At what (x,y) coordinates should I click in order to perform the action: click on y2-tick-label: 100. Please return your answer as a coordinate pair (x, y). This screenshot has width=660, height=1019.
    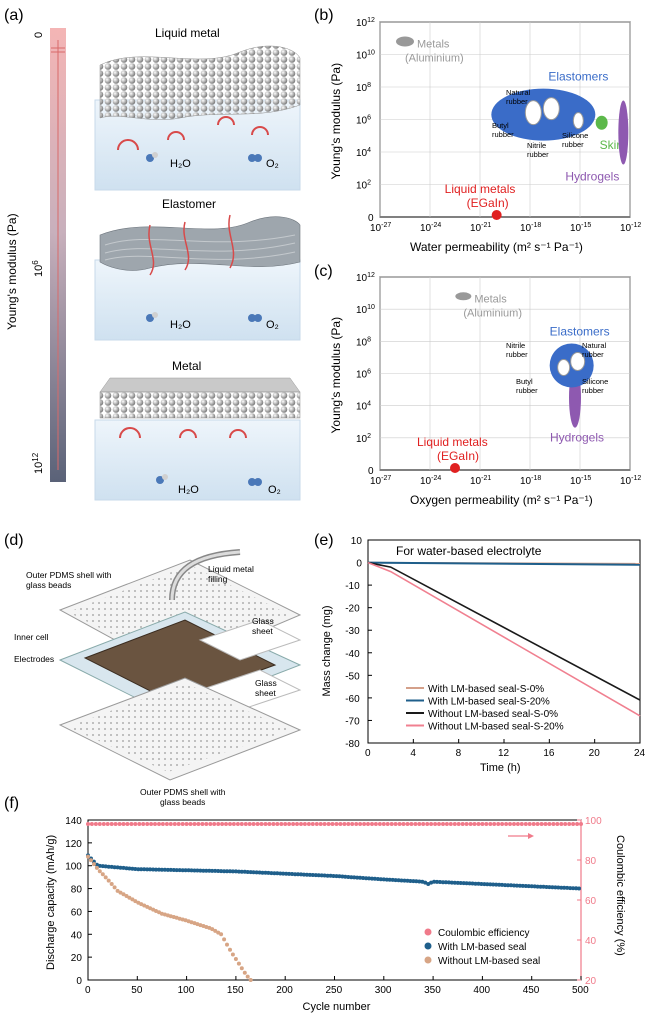
    Looking at the image, I should click on (593, 821).